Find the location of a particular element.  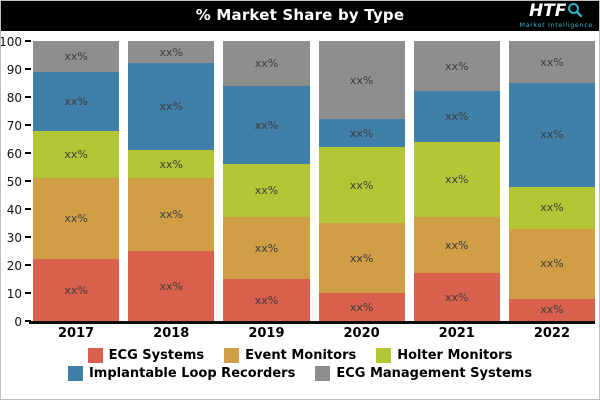

bar-column: xx% xx% xx% xx% xx% 2022 is located at coordinates (552, 191).